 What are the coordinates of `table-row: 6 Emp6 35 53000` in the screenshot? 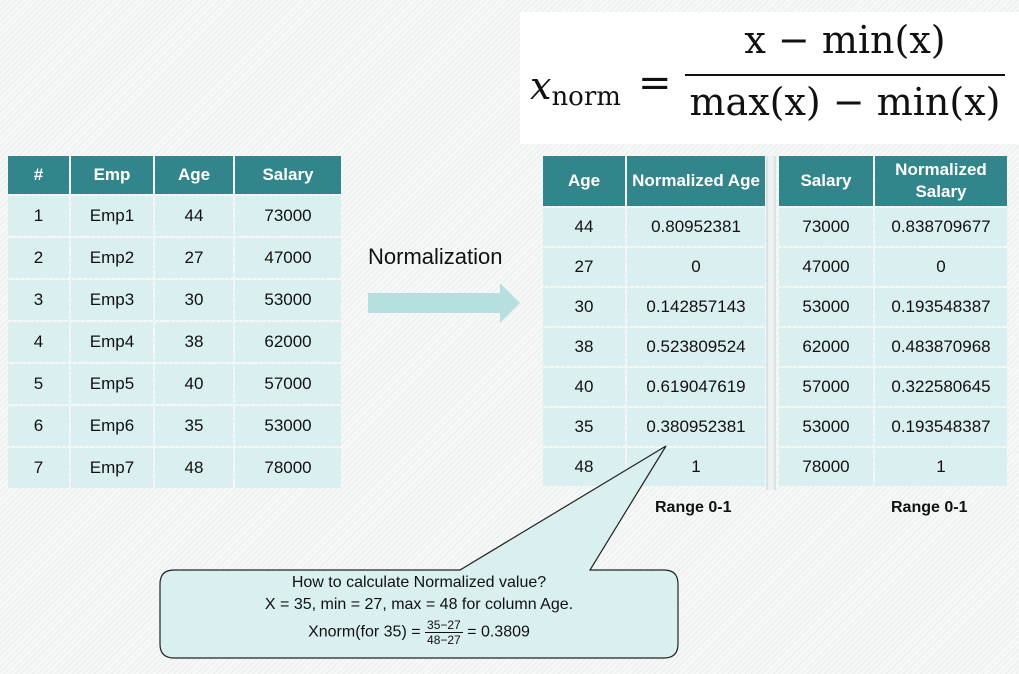 It's located at (174, 426).